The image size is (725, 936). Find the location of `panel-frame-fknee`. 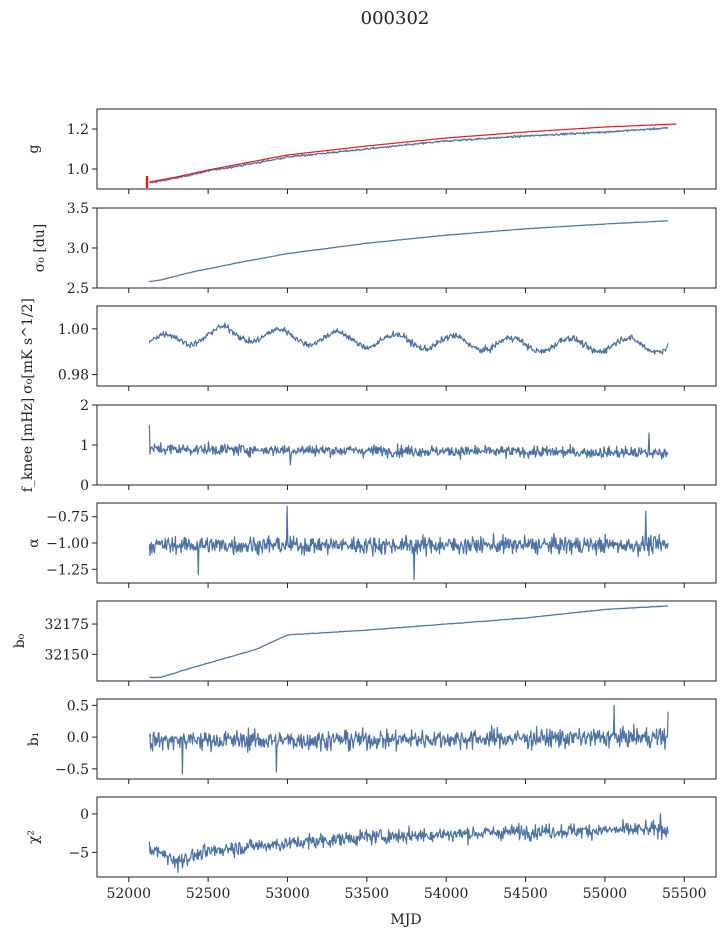

panel-frame-fknee is located at coordinates (406, 445).